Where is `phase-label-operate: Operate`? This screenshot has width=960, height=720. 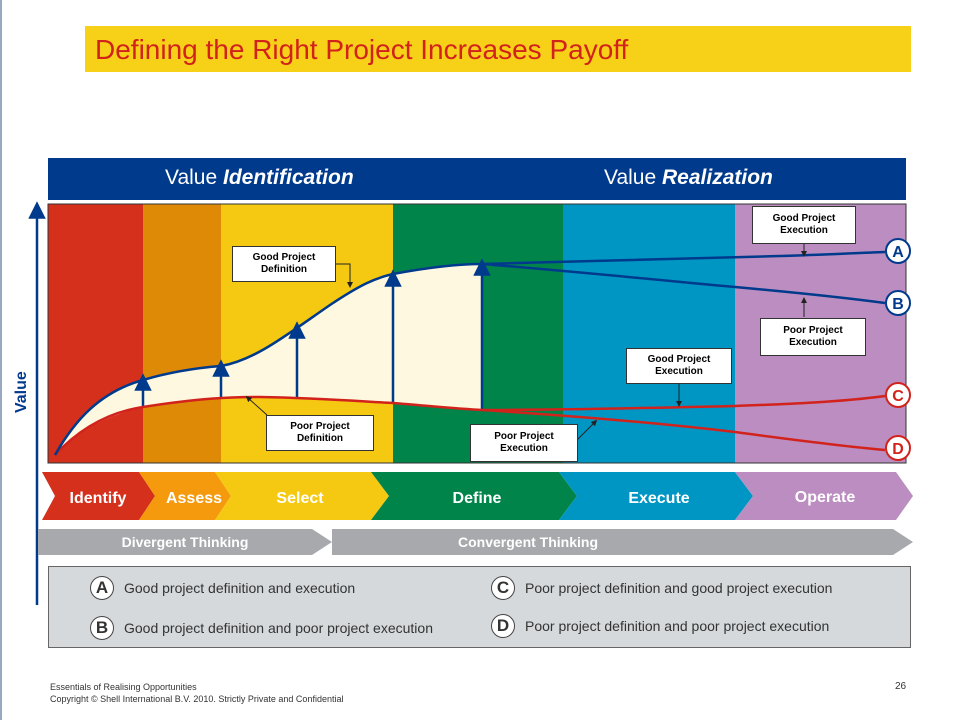 phase-label-operate: Operate is located at coordinates (825, 497).